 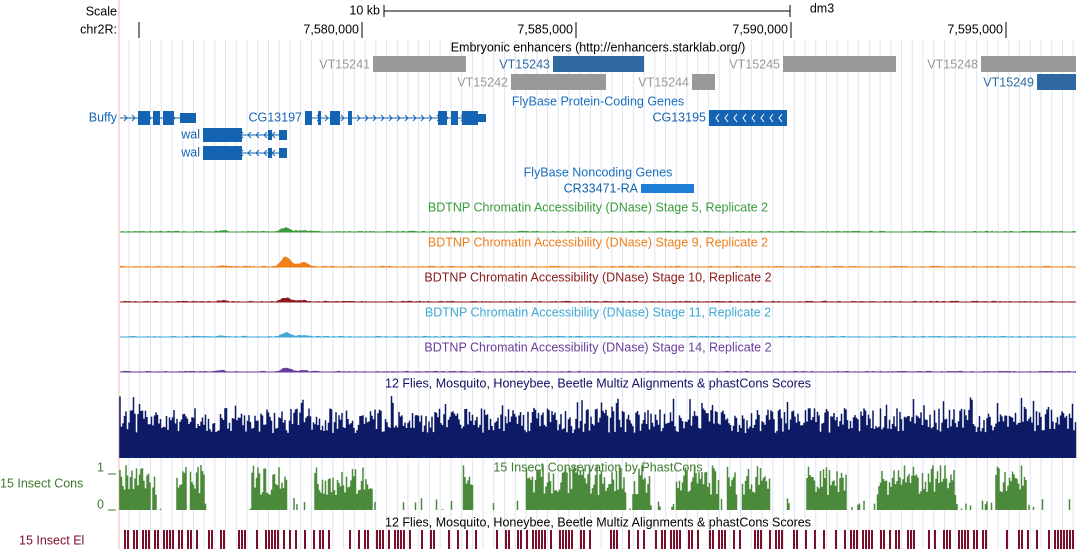 I want to click on conservation, so click(x=598, y=427).